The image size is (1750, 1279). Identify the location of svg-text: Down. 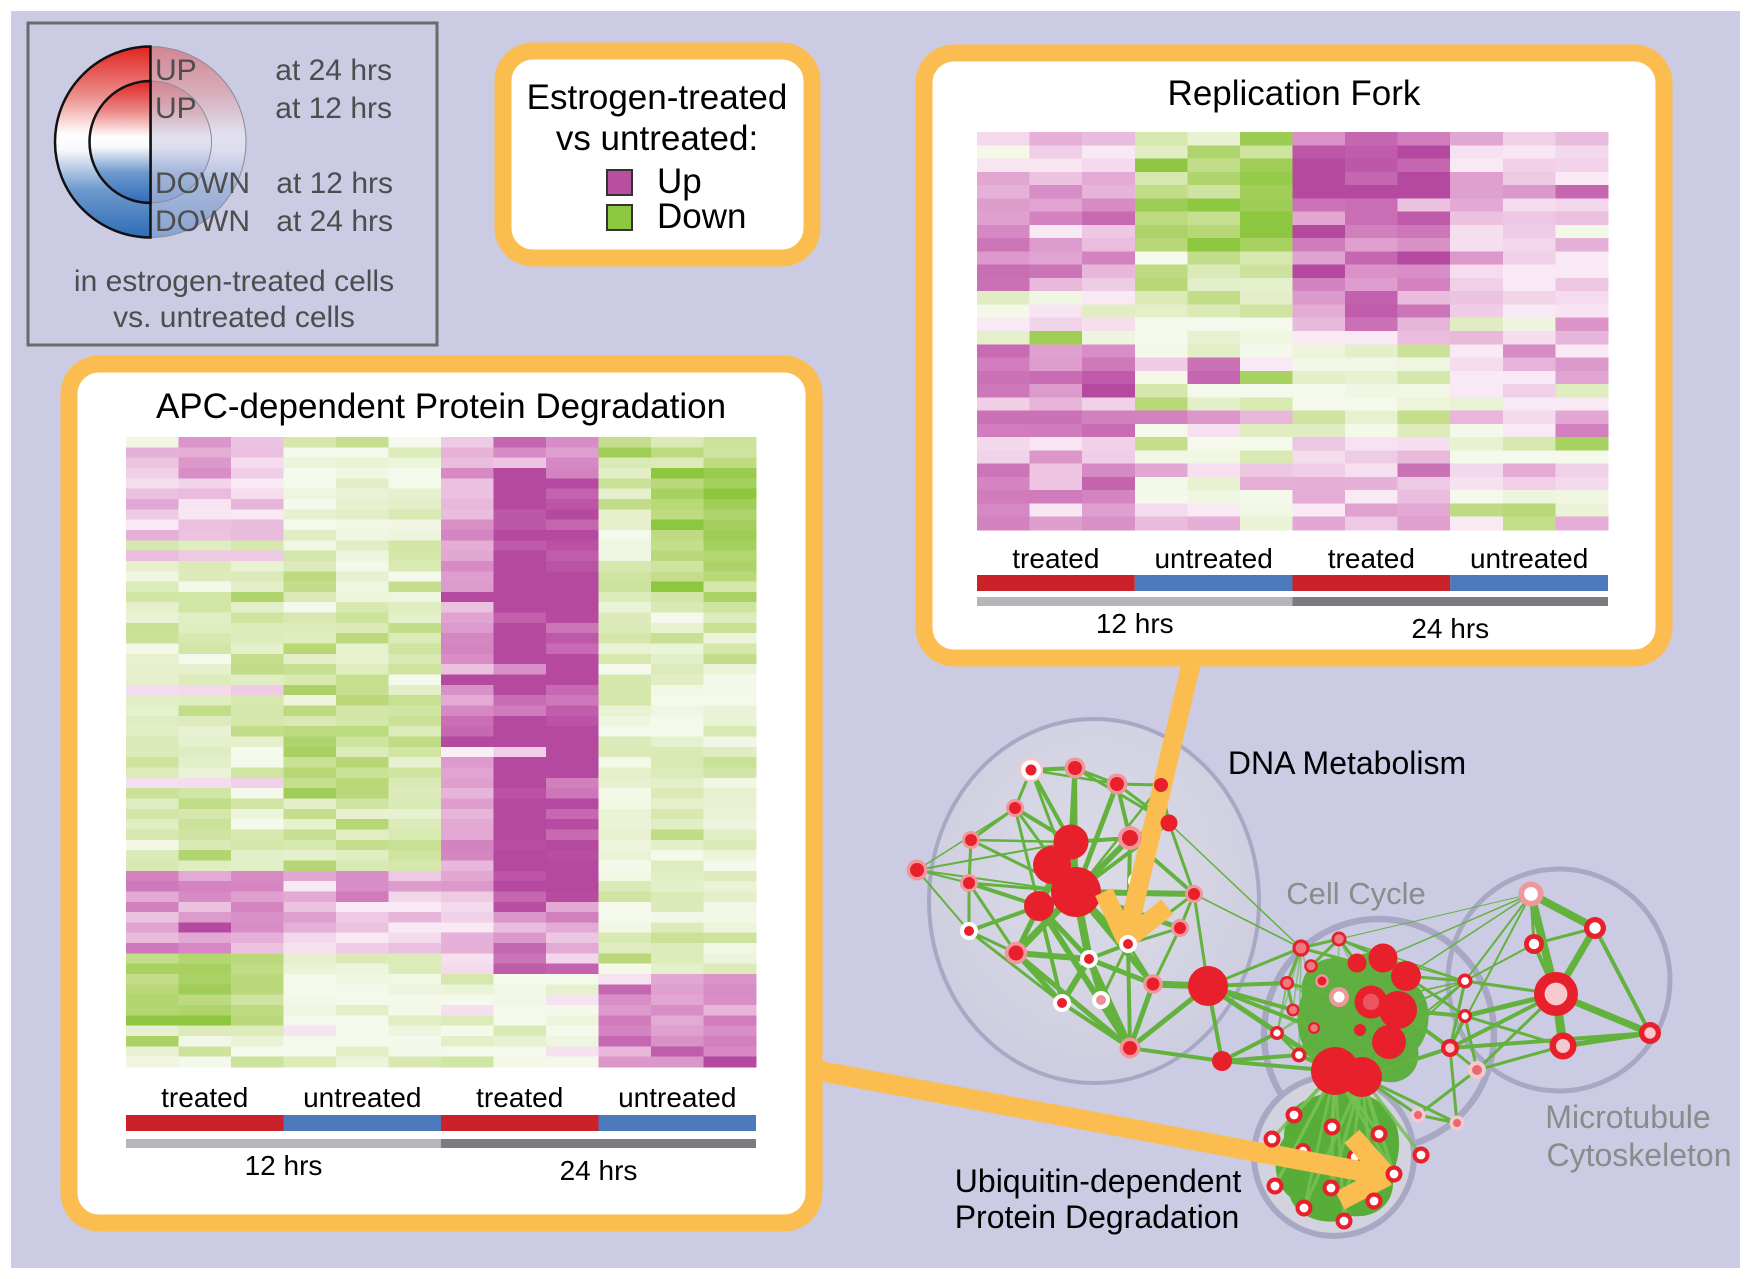
(701, 216).